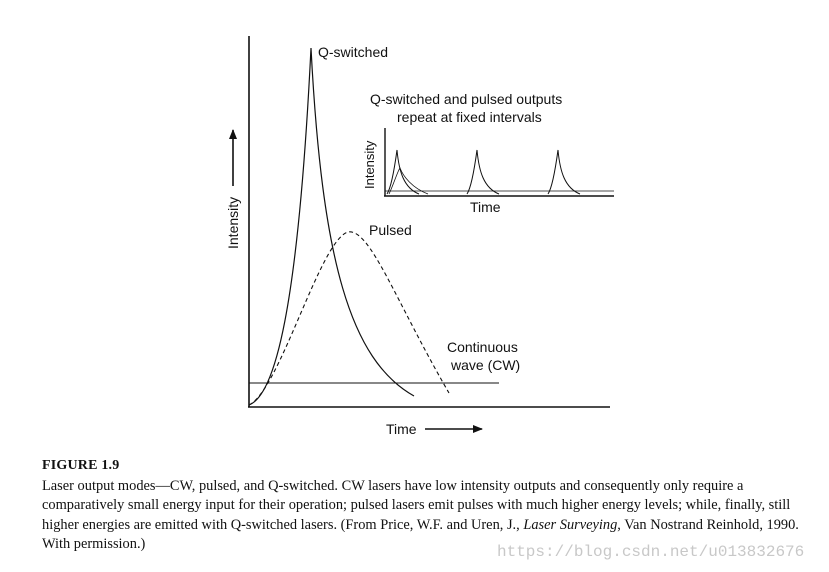  Describe the element at coordinates (485, 365) in the screenshot. I see `cw-label-line2: wave (CW)` at that location.